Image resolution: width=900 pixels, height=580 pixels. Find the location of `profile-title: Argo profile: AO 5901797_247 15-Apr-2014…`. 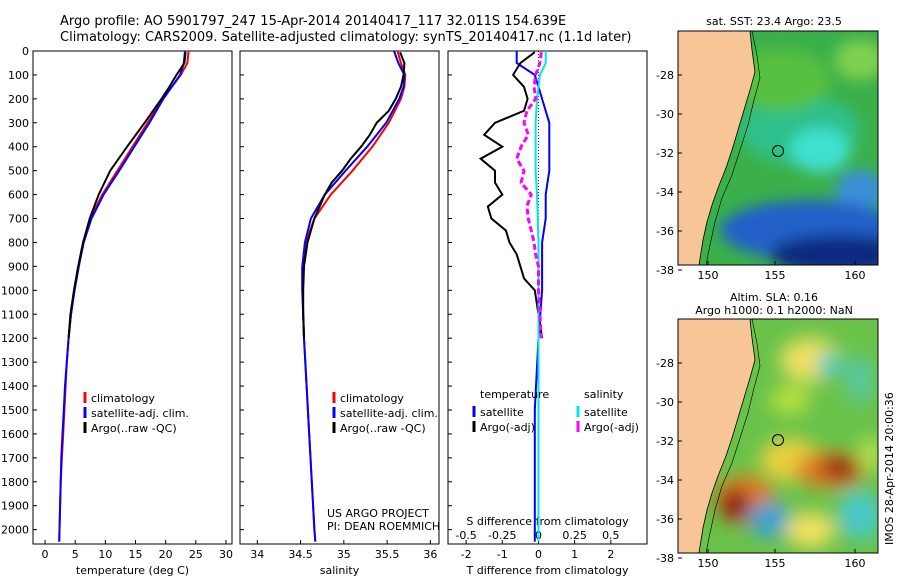

profile-title: Argo profile: AO 5901797_247 15-Apr-2014… is located at coordinates (313, 21).